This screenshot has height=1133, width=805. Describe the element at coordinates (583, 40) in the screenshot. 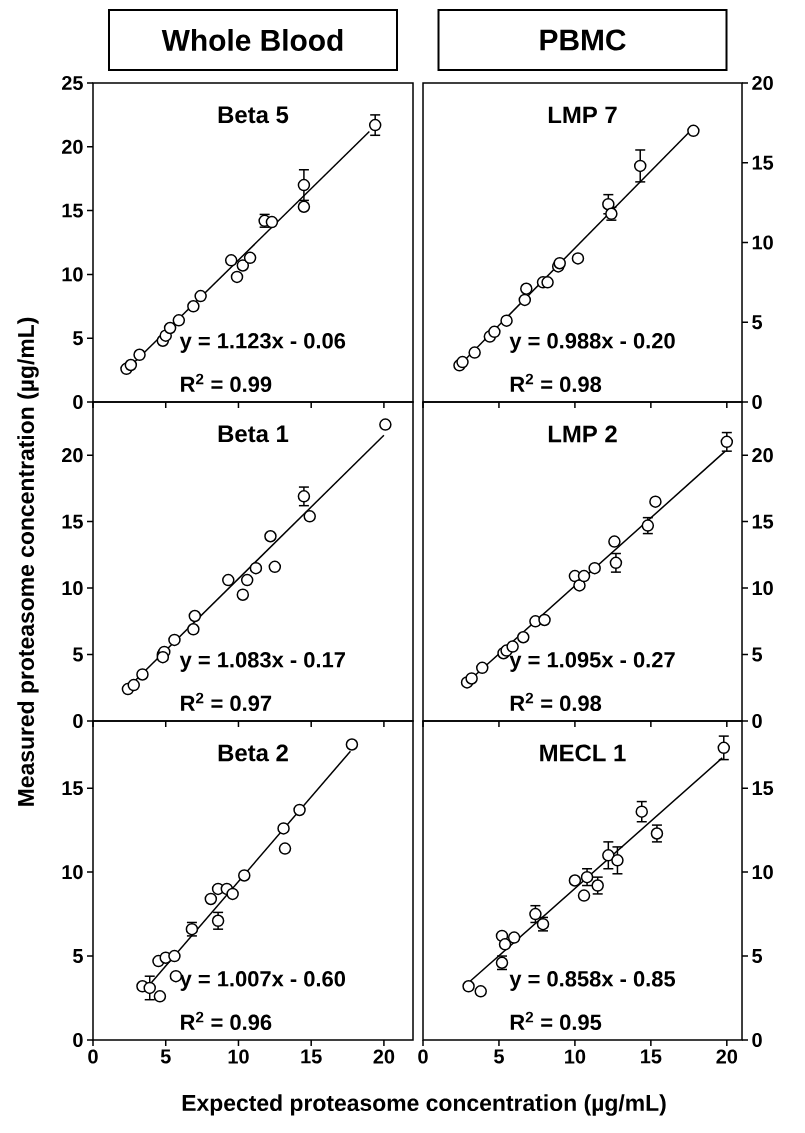

I see `chart-title: PBMC` at that location.